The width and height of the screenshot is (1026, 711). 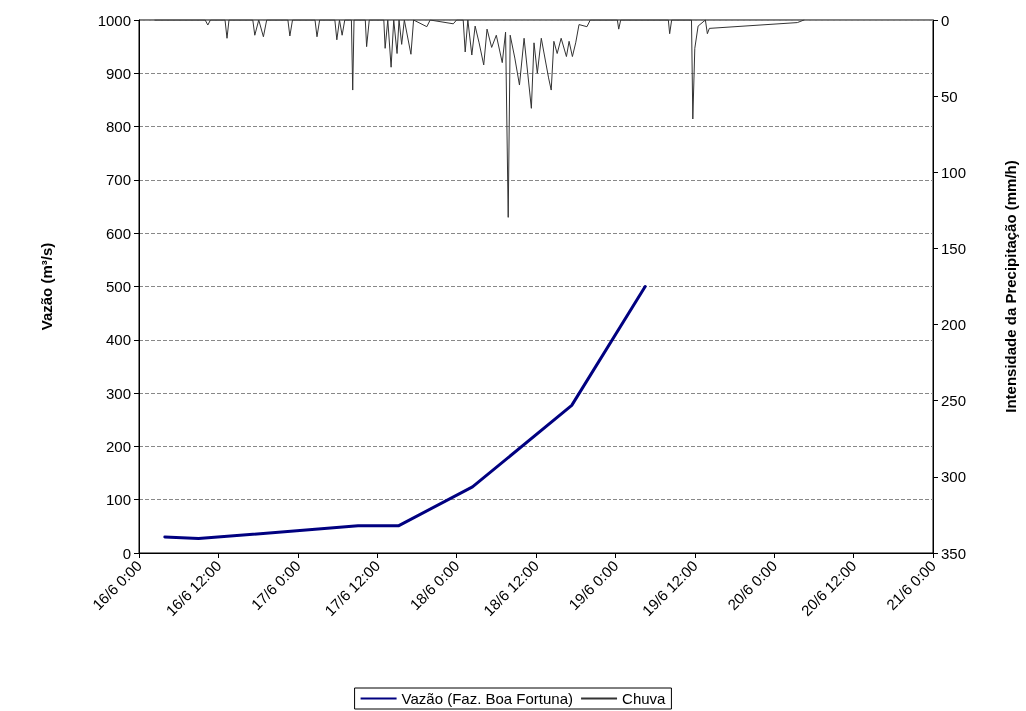 I want to click on y-tick-label: 800, so click(x=118, y=127).